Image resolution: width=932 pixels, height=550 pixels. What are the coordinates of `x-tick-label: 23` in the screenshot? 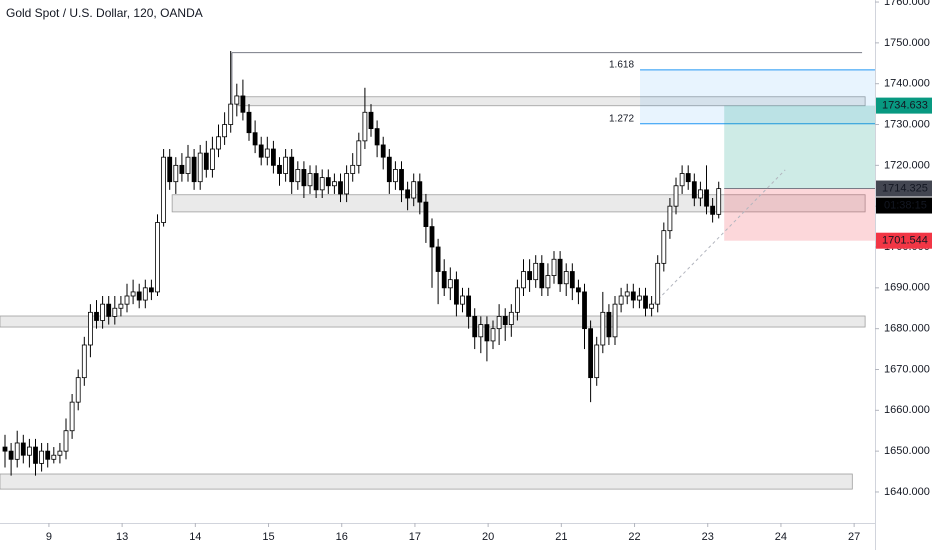 It's located at (708, 537).